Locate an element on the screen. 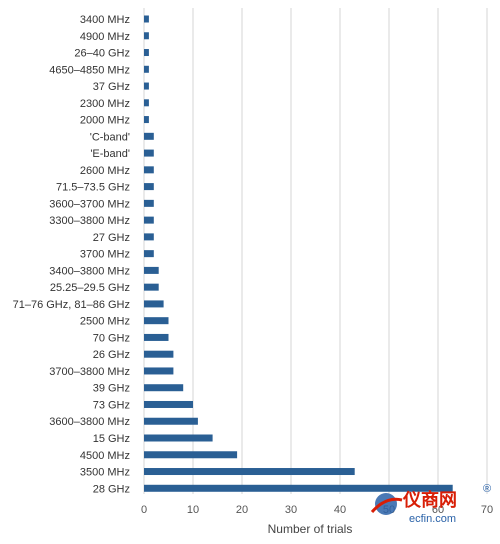 The image size is (500, 544). x-tick-label: 0 is located at coordinates (144, 510).